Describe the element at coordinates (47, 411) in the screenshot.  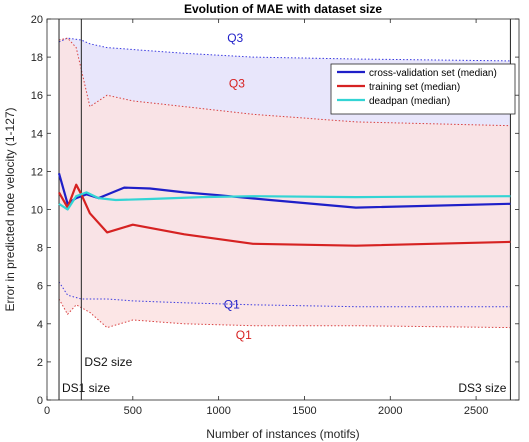
I see `x-tick-label-0: 0` at that location.